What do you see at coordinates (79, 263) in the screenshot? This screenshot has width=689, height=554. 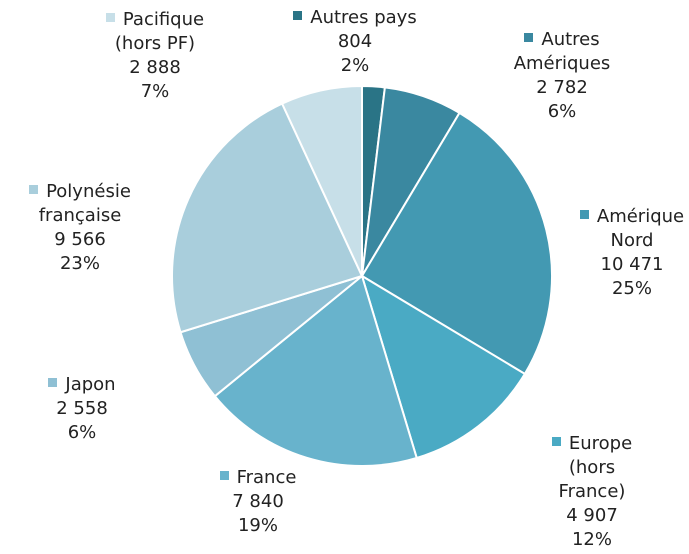 I see `percentage-label: 23%` at bounding box center [79, 263].